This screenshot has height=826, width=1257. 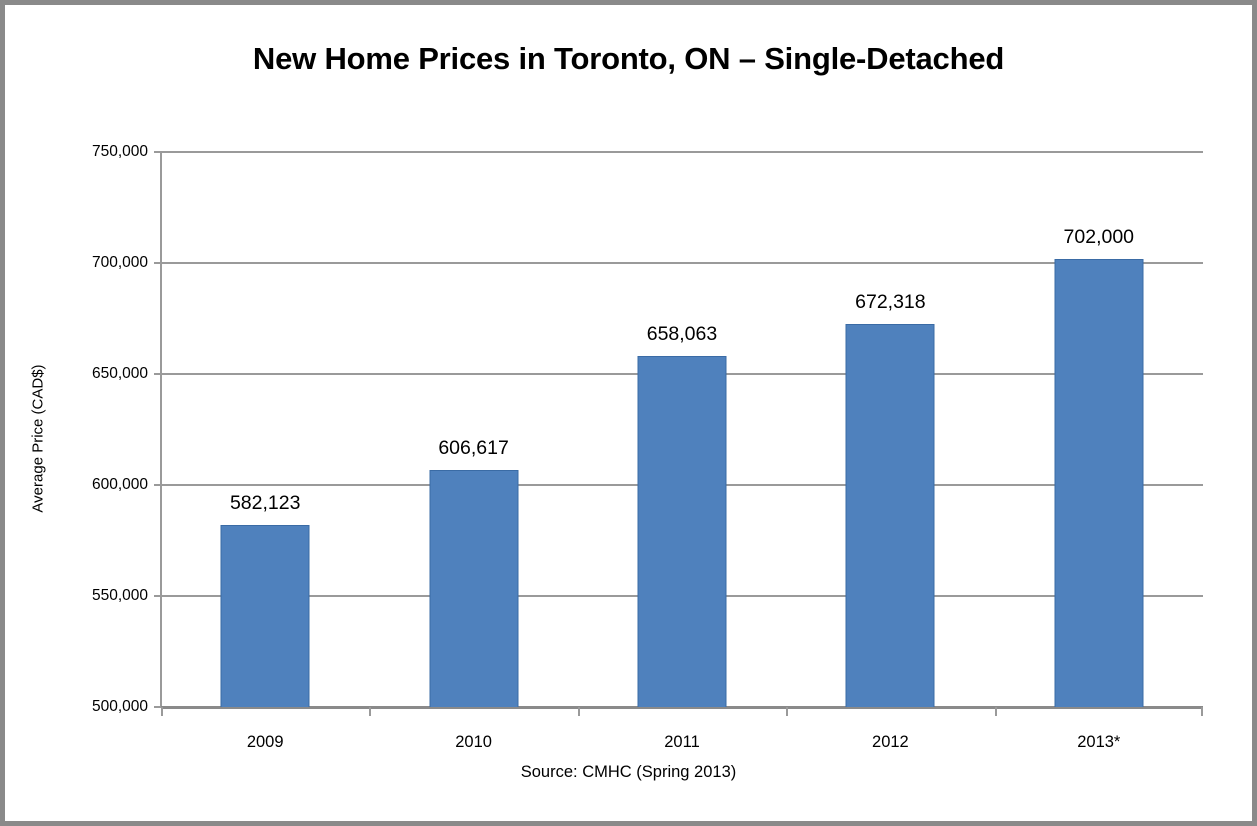 What do you see at coordinates (265, 742) in the screenshot?
I see `x-tick-label: 2009` at bounding box center [265, 742].